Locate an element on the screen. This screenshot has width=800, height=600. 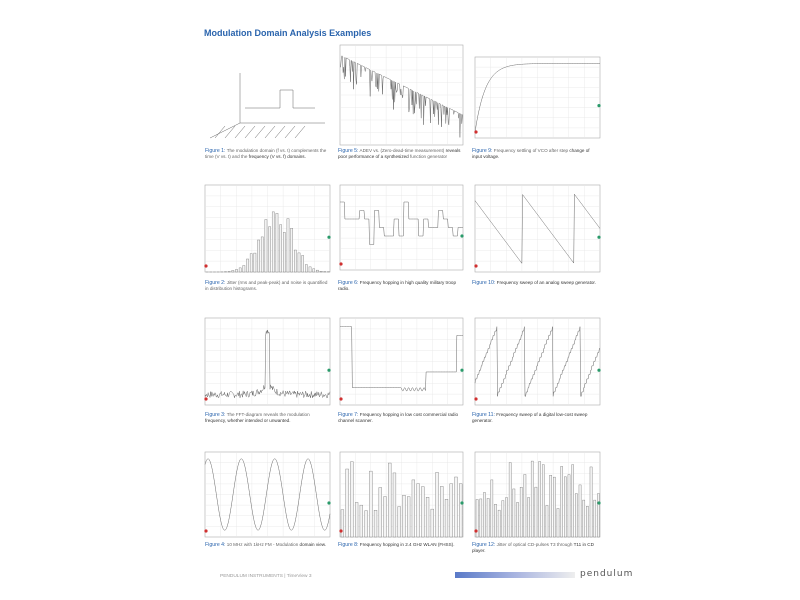
caption-text: 10 MHz with 1kHz FM - Modulation is located at coordinates (262, 544).